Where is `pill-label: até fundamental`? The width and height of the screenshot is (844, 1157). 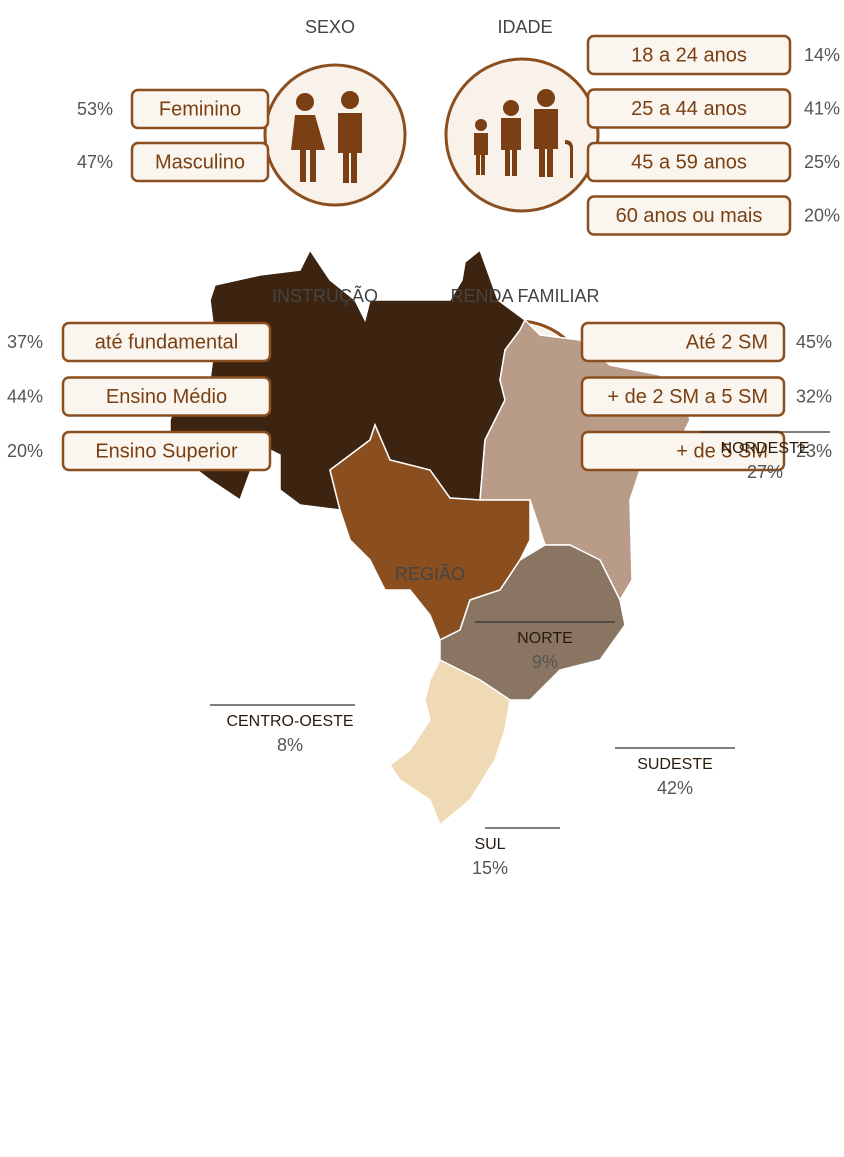 pill-label: até fundamental is located at coordinates (166, 342).